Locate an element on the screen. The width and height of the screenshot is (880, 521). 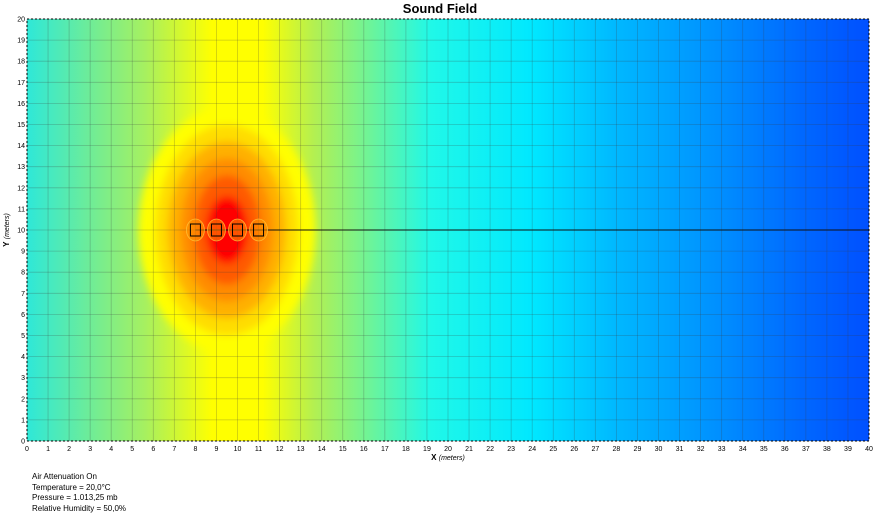
chart-title: Sound Field is located at coordinates (440, 8).